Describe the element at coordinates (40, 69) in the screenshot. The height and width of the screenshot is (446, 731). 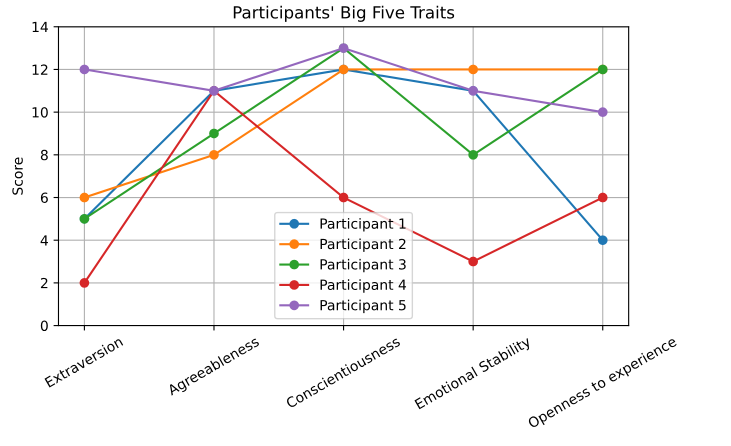
I see `y-tick-label: 12` at that location.